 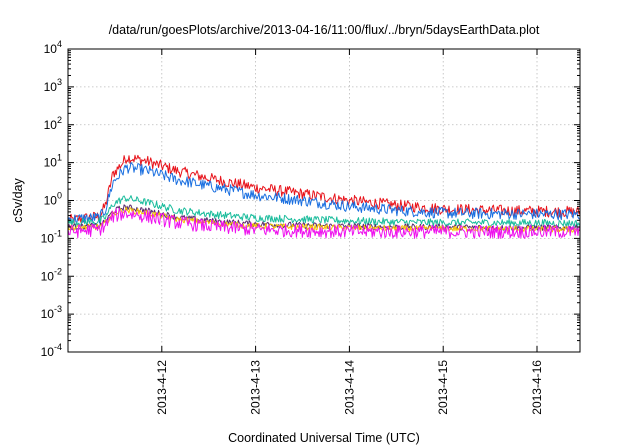 What do you see at coordinates (58, 347) in the screenshot?
I see `y-tick-exponent: -4` at bounding box center [58, 347].